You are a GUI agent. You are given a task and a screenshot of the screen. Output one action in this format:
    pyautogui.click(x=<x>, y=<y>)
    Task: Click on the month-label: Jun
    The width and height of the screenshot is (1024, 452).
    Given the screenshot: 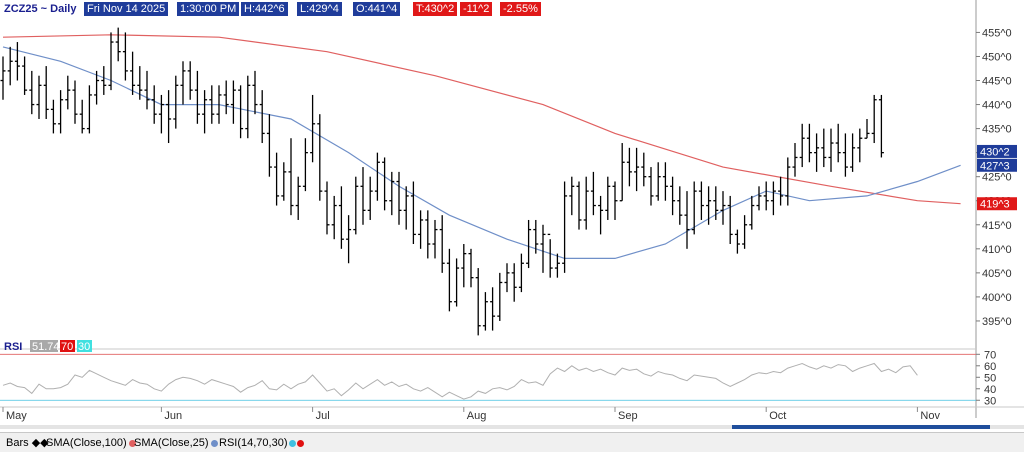 What is the action you would take?
    pyautogui.click(x=173, y=416)
    